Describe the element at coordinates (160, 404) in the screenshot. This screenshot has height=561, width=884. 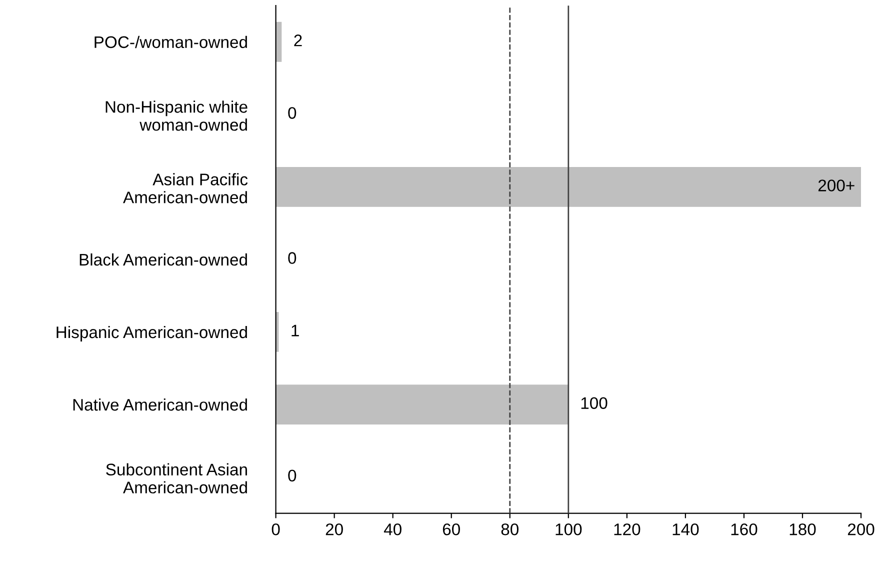
I see `y-tick-label: Native American-owned` at that location.